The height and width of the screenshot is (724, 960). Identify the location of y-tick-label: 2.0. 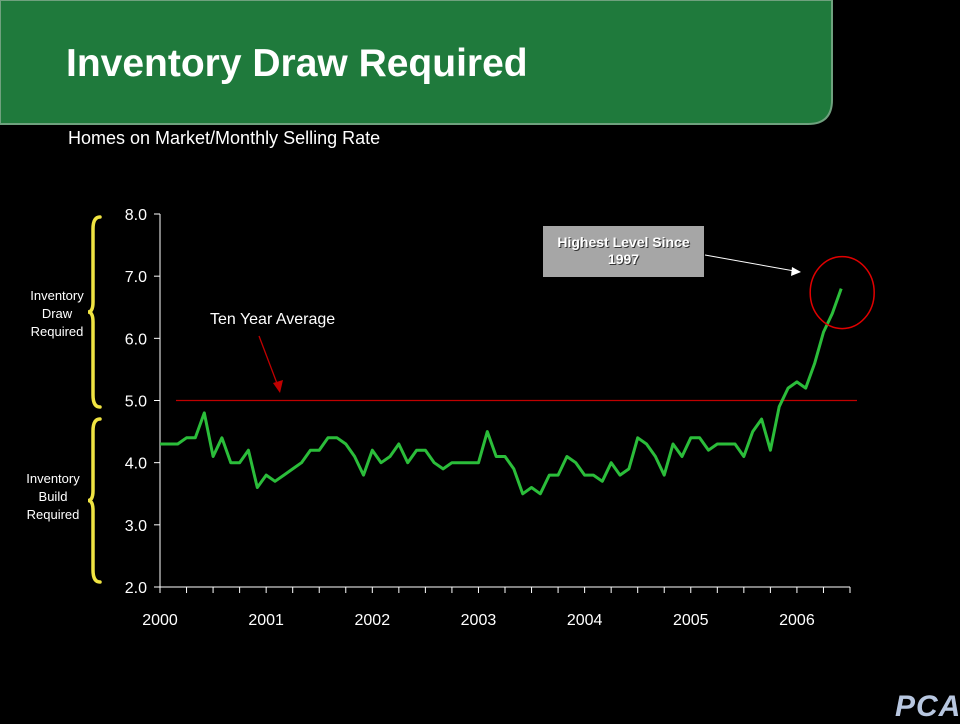
(136, 588).